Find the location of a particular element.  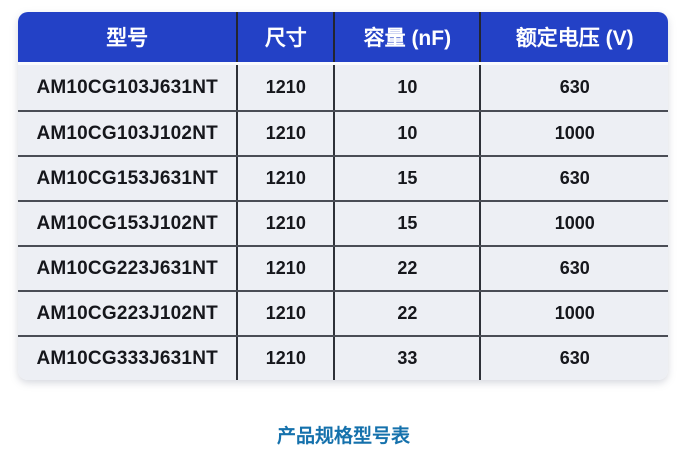

table-row: AM10CG103J102NT 1210 10 1000 is located at coordinates (343, 132).